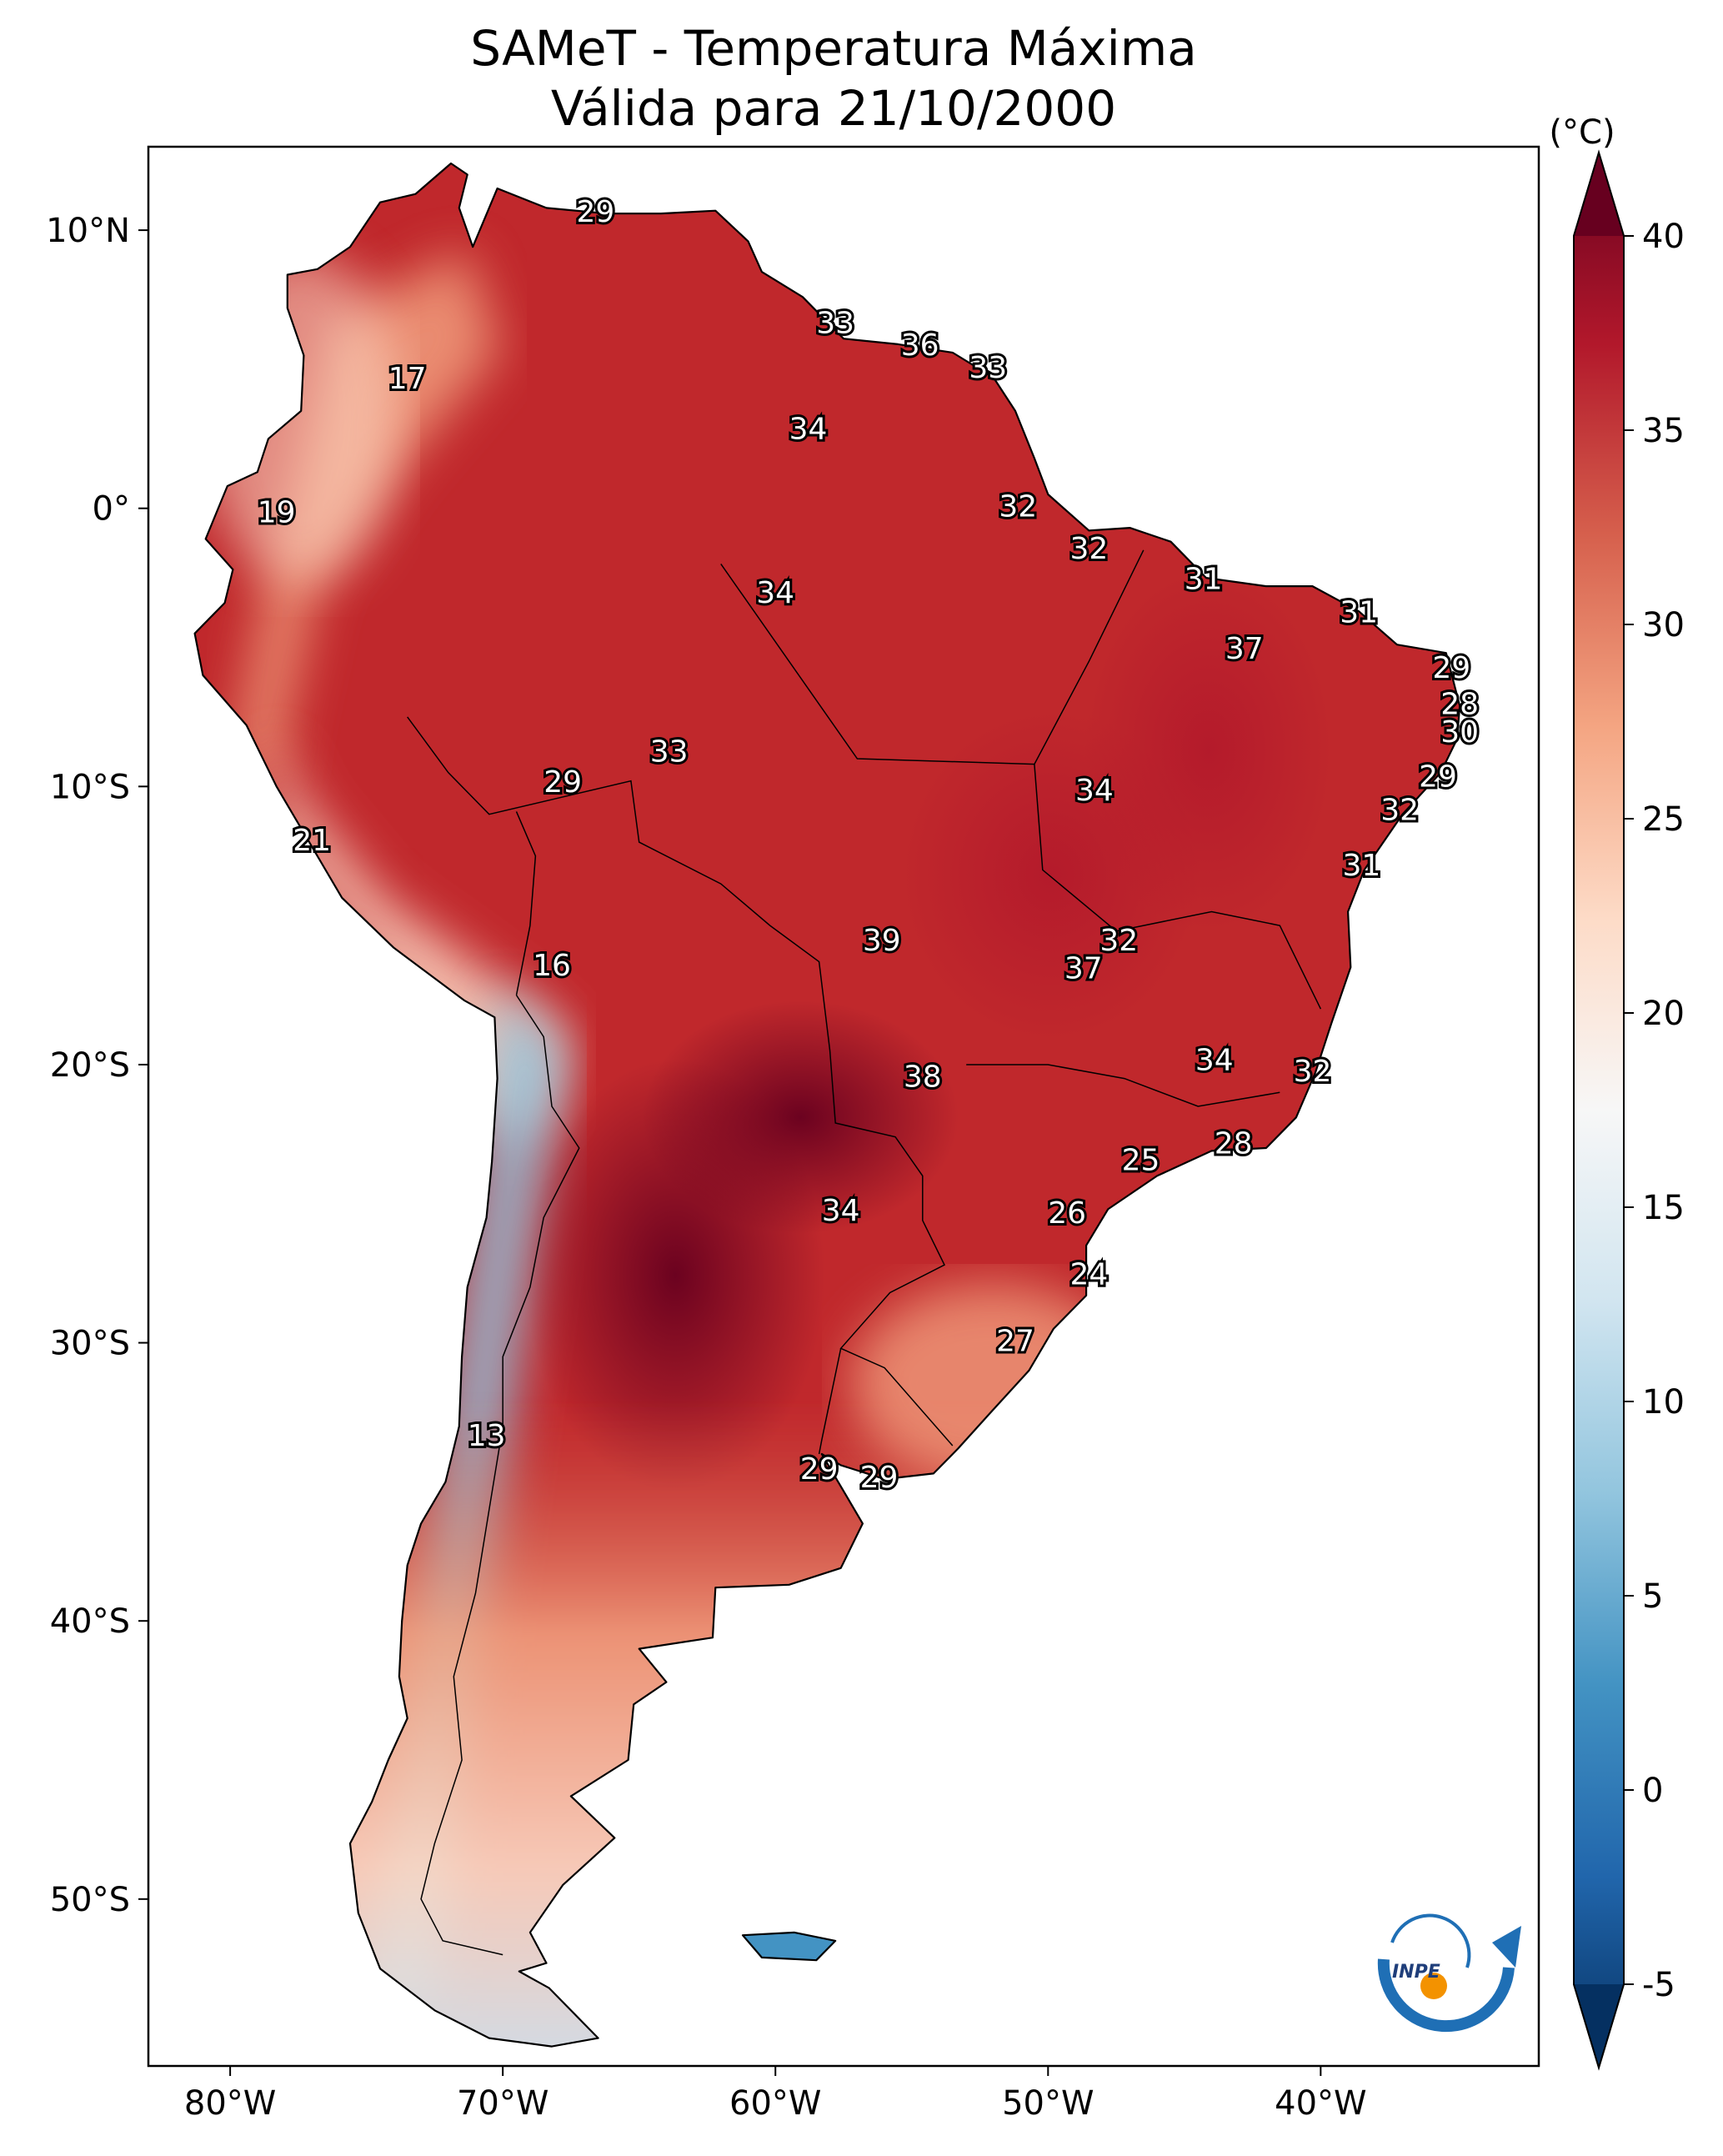  What do you see at coordinates (1015, 1342) in the screenshot?
I see `station-temperature-label: 27` at bounding box center [1015, 1342].